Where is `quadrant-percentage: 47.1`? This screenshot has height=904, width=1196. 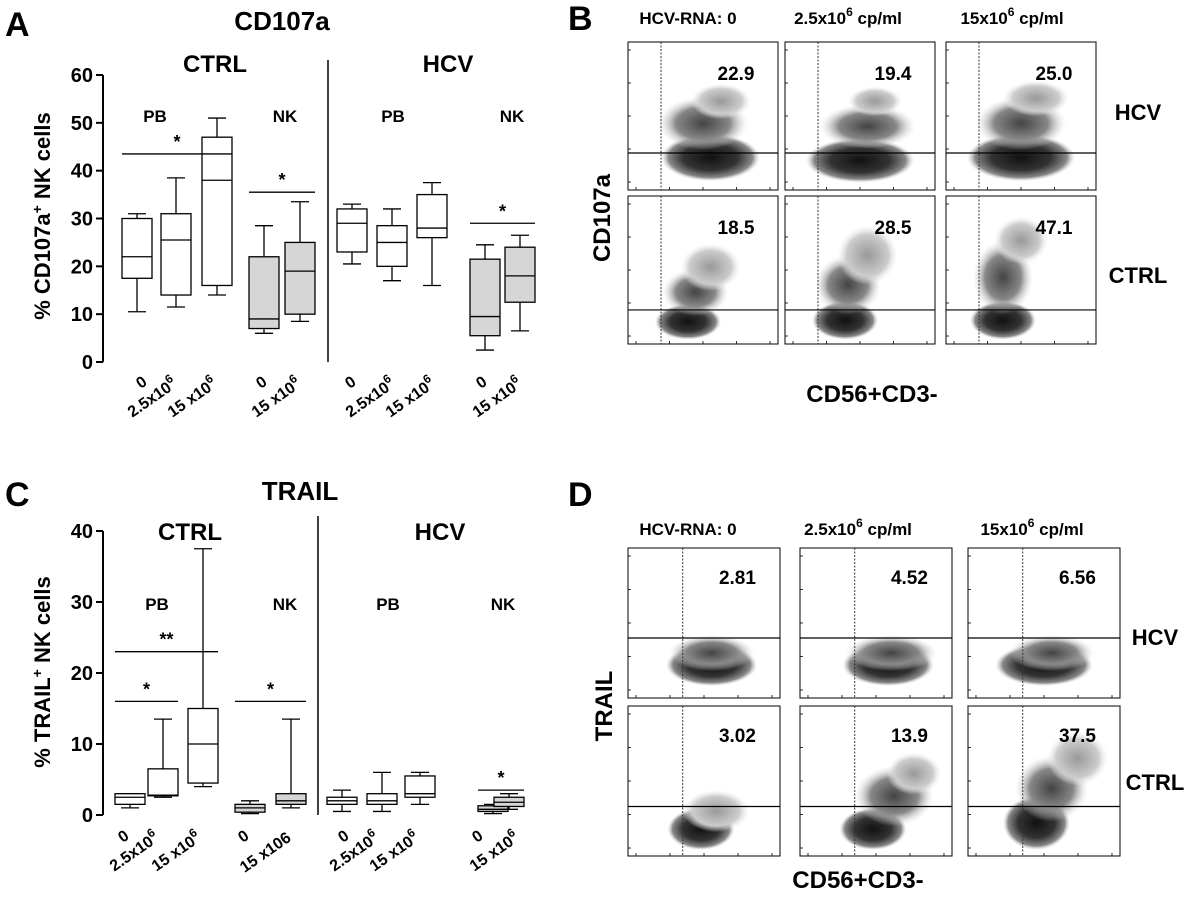 quadrant-percentage: 47.1 is located at coordinates (1054, 228).